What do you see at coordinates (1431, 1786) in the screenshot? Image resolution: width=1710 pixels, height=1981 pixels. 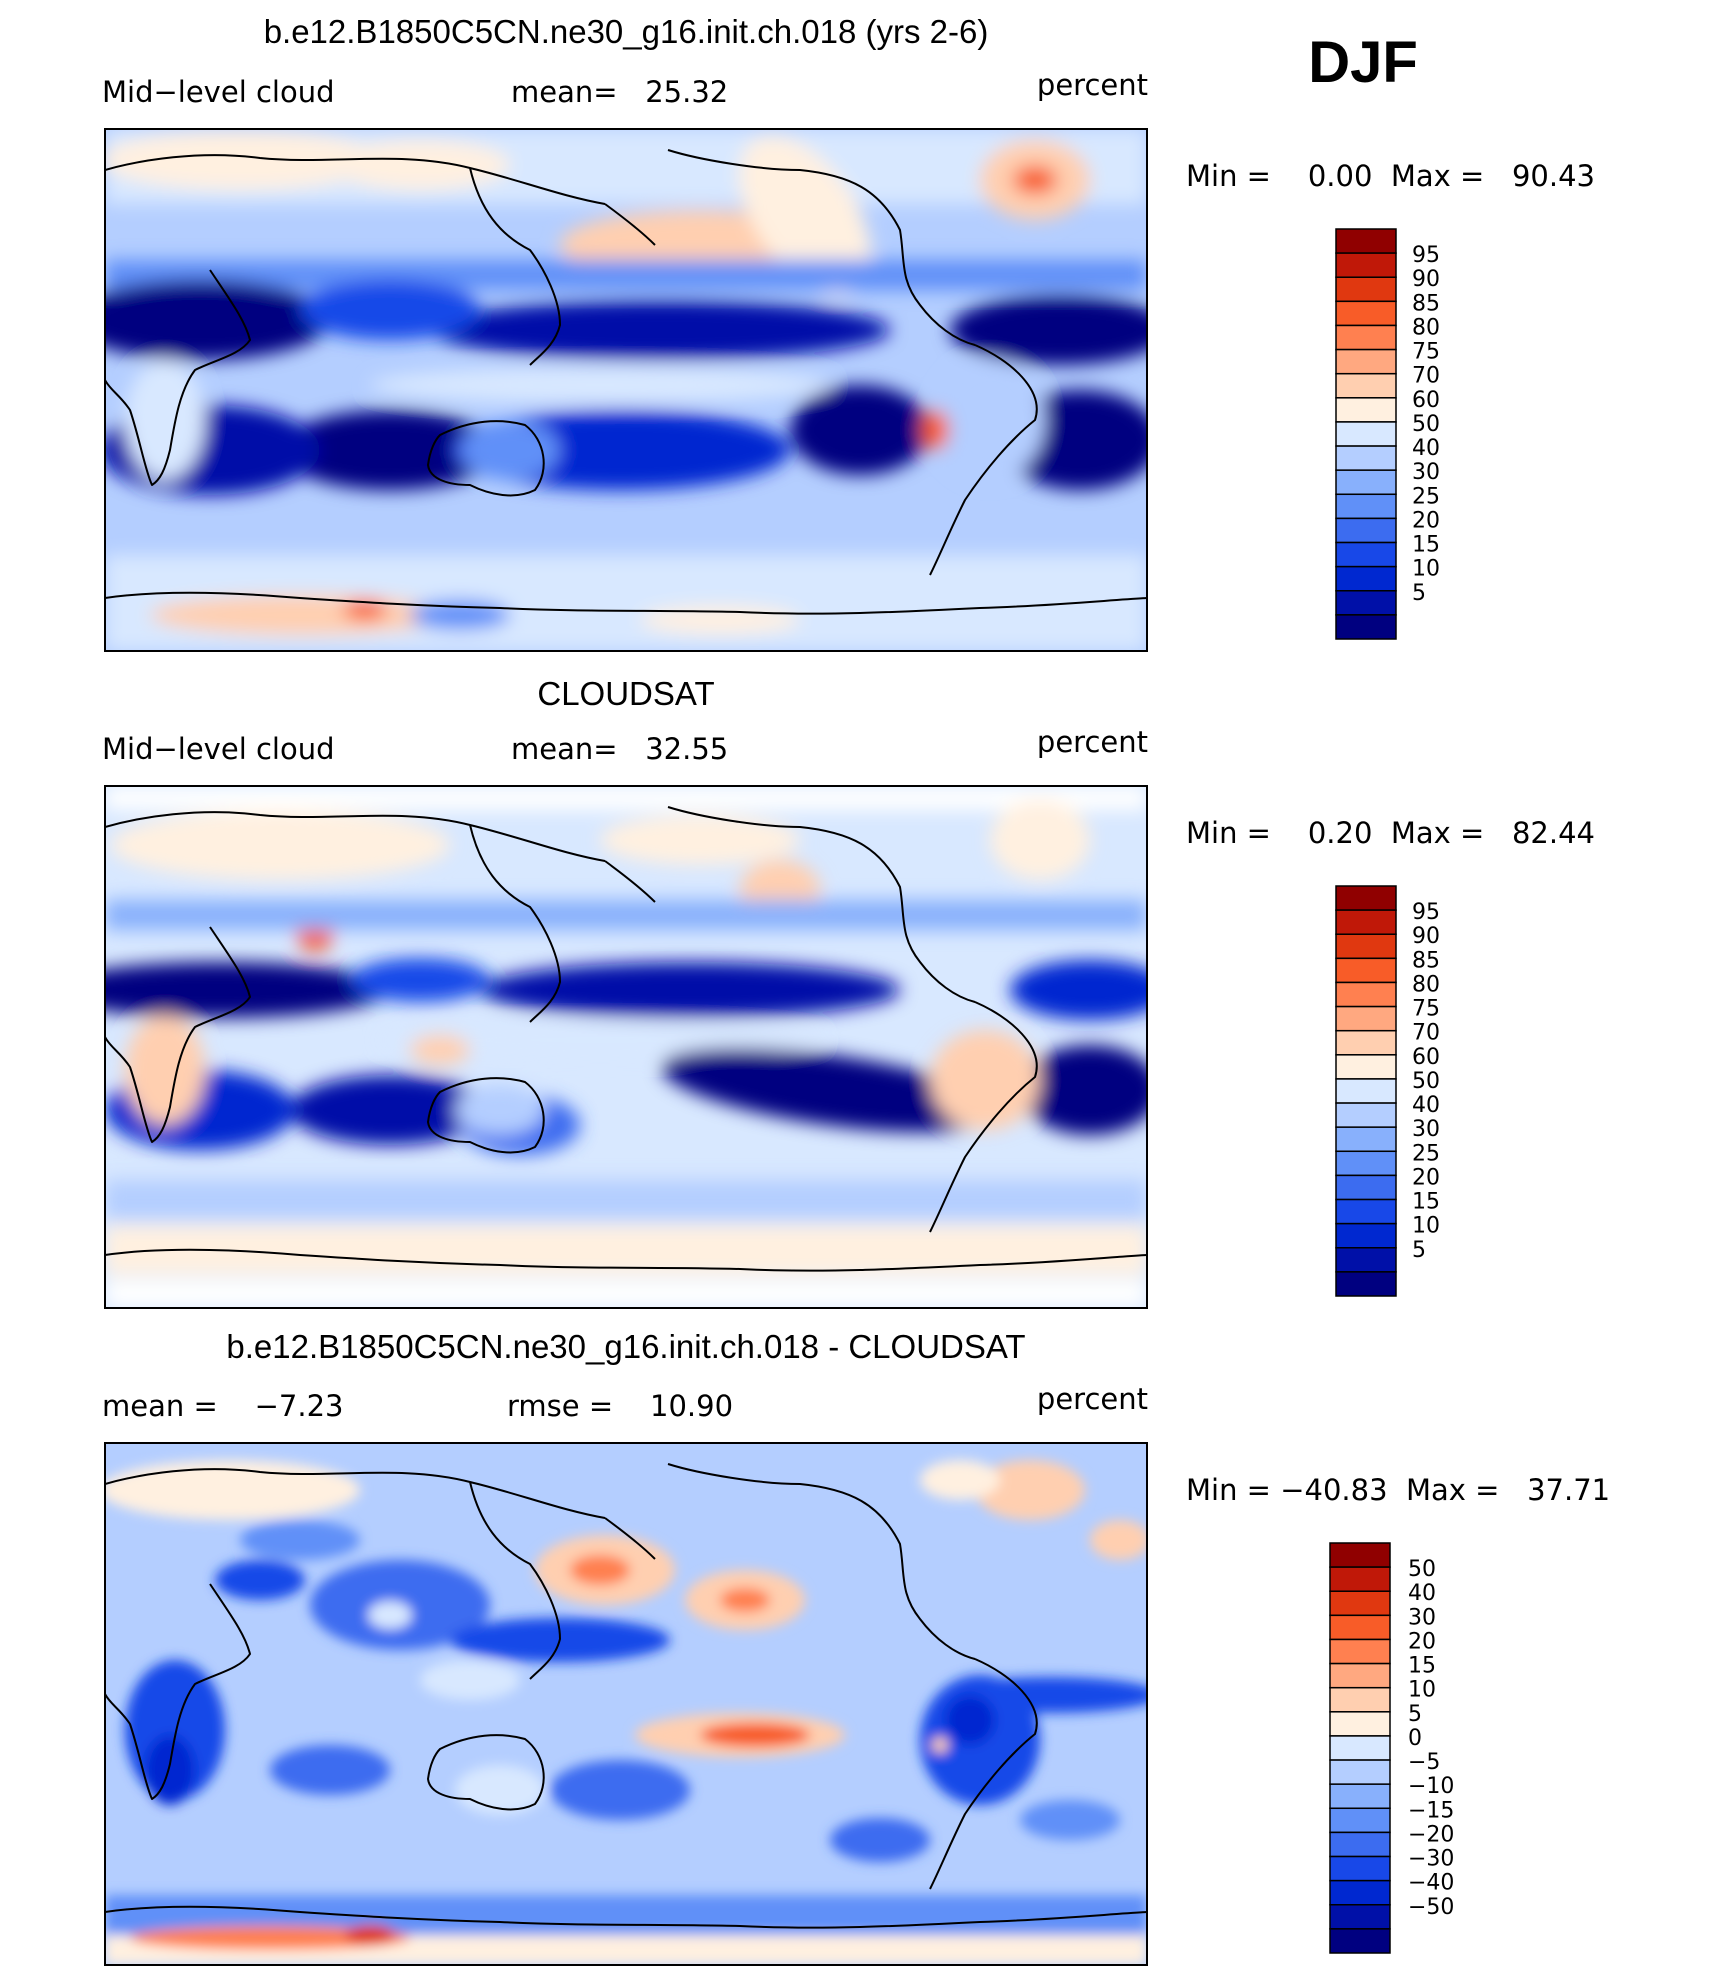 I see `colorbar-tick-label: −10` at bounding box center [1431, 1786].